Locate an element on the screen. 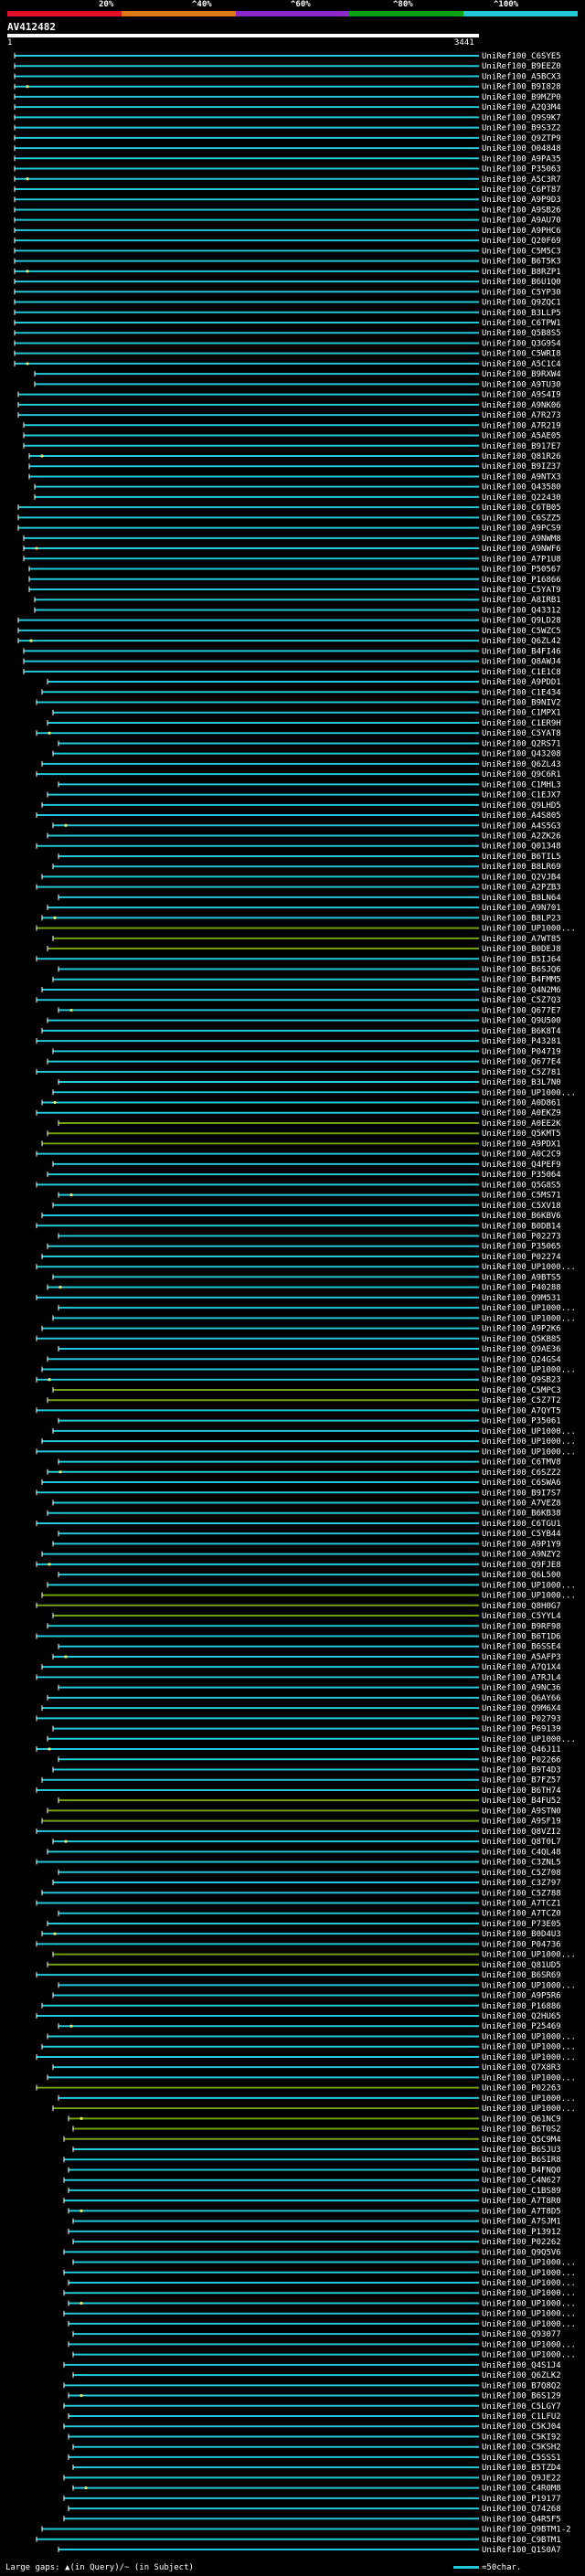 Image resolution: width=585 pixels, height=2576 pixels. hit-label: UniRef100_P16866 is located at coordinates (521, 580).